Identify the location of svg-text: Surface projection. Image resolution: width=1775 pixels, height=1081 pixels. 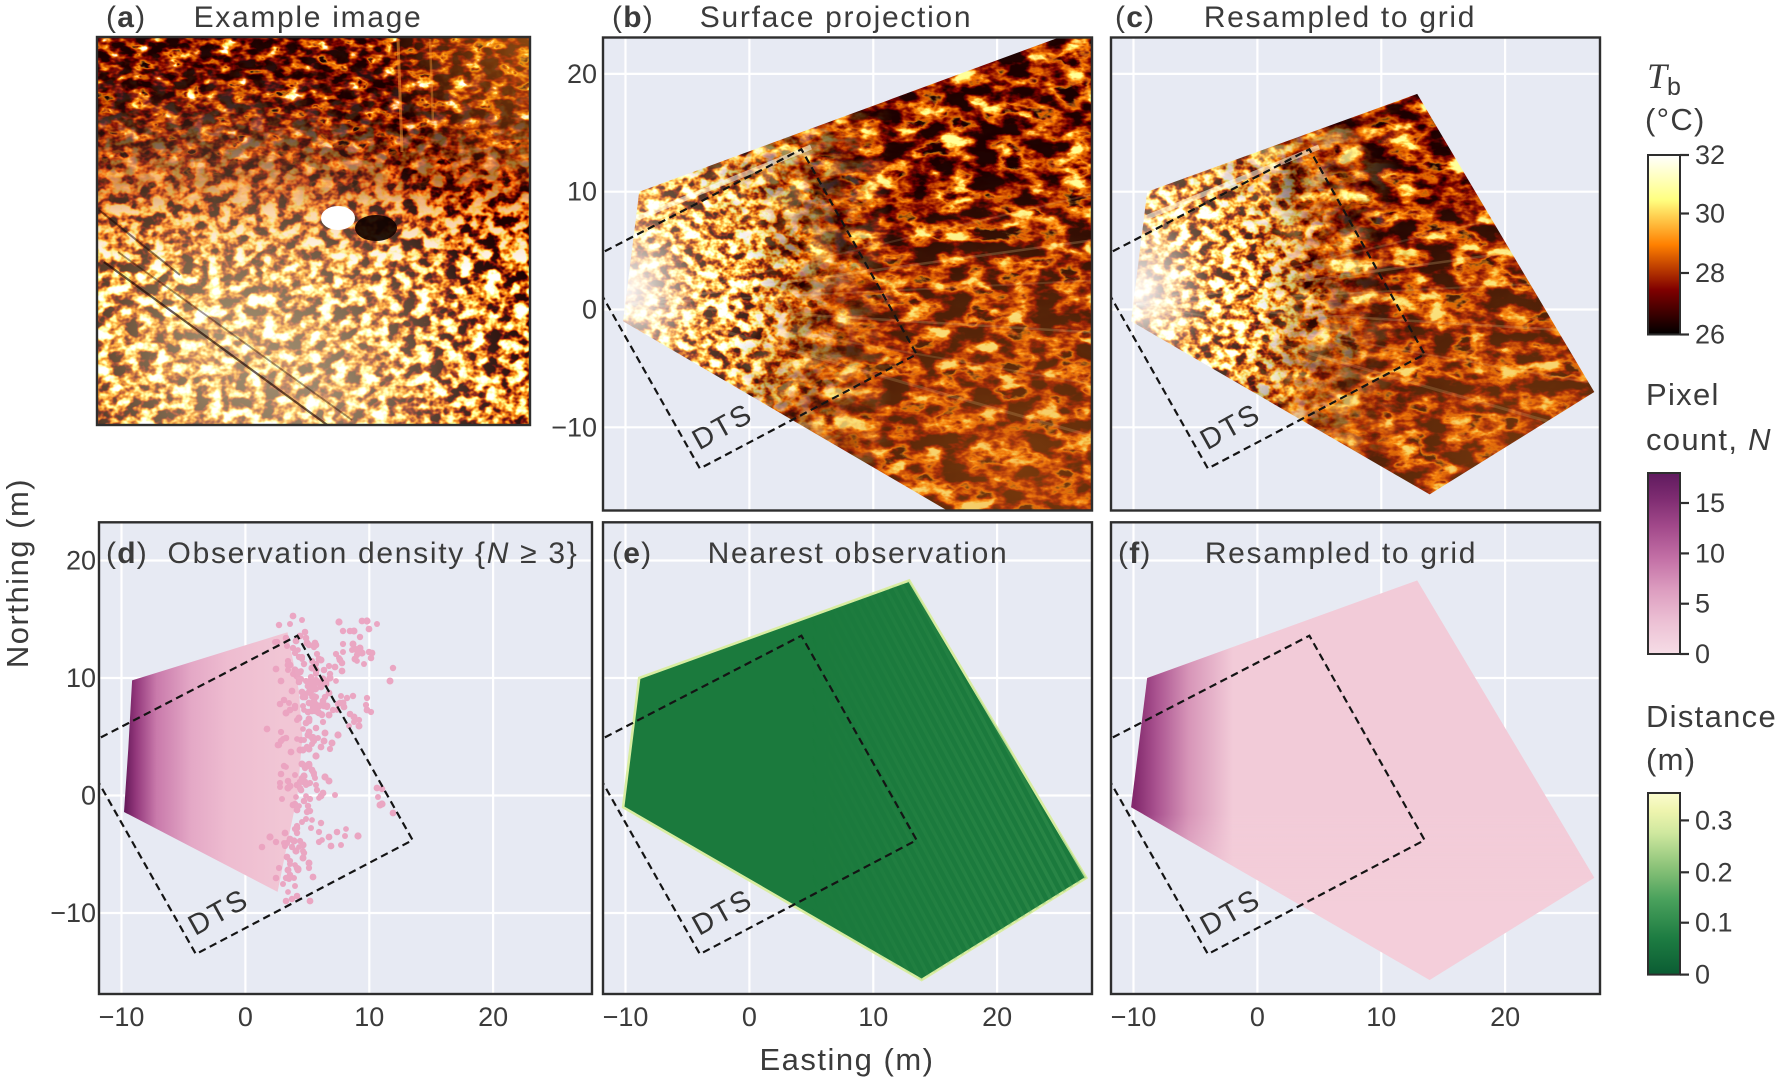
(836, 17).